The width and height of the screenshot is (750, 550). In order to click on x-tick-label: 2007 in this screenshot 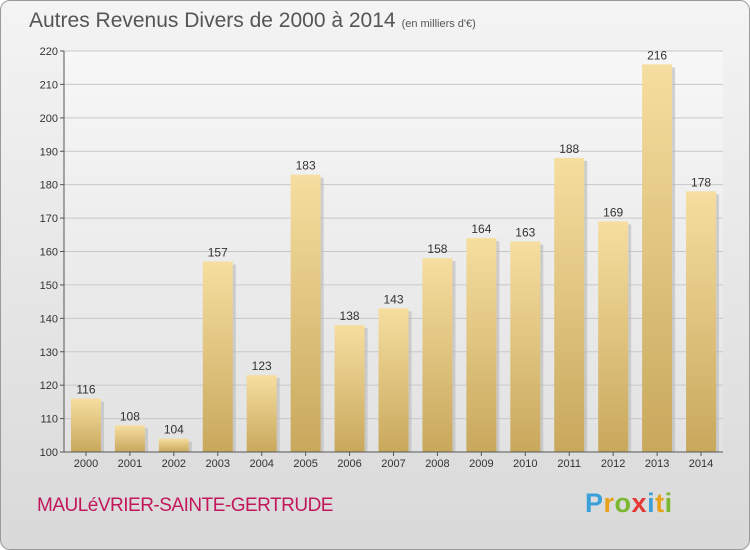, I will do `click(393, 464)`.